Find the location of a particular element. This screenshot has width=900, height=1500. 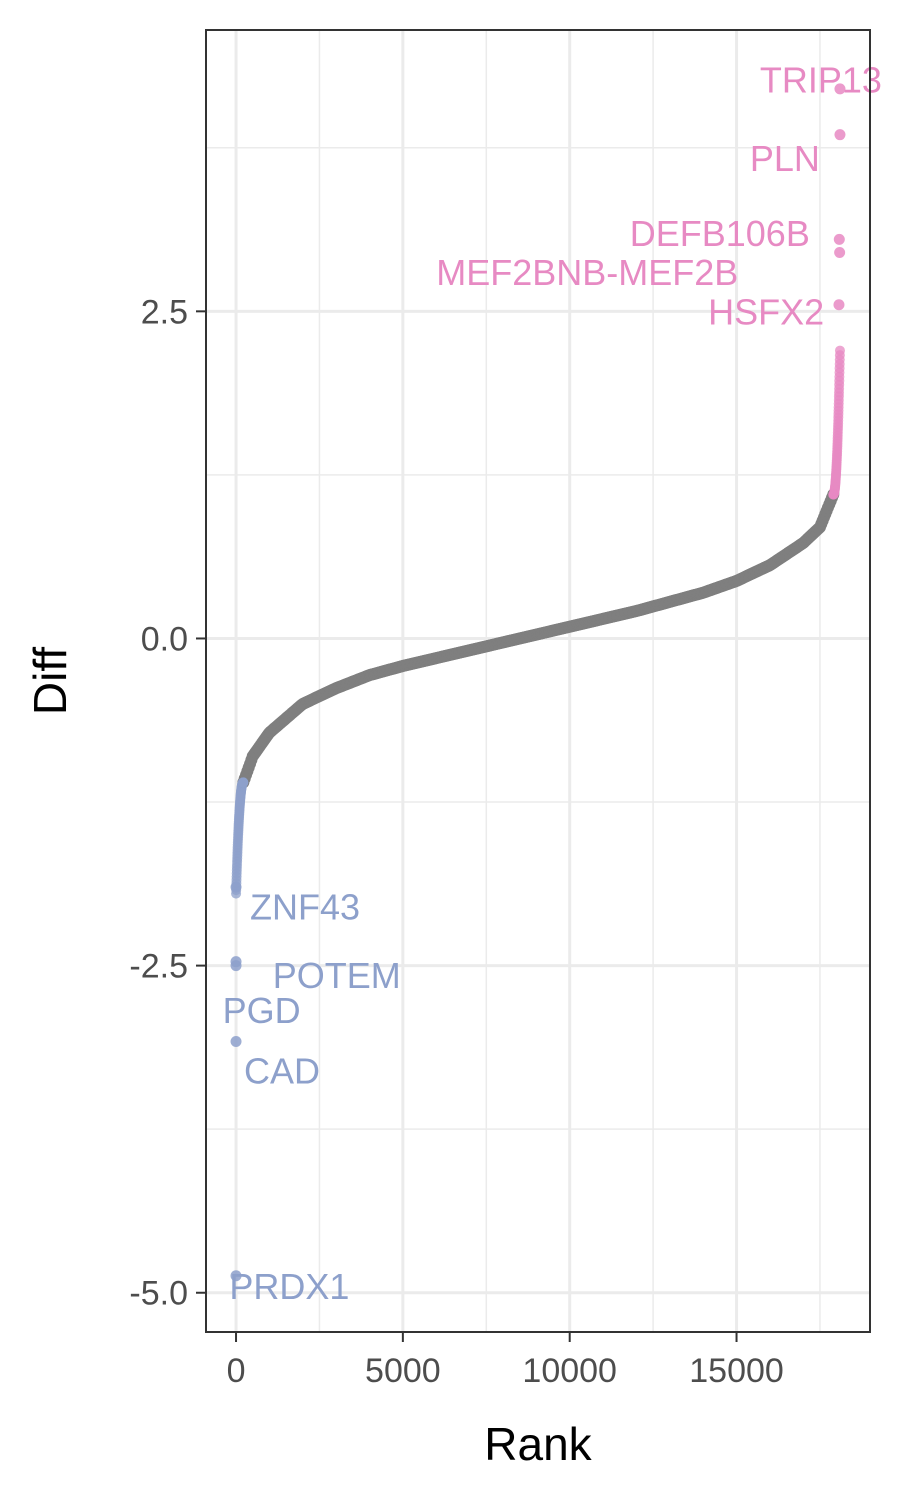

y-tick-label: -5.0 is located at coordinates (158, 1294).